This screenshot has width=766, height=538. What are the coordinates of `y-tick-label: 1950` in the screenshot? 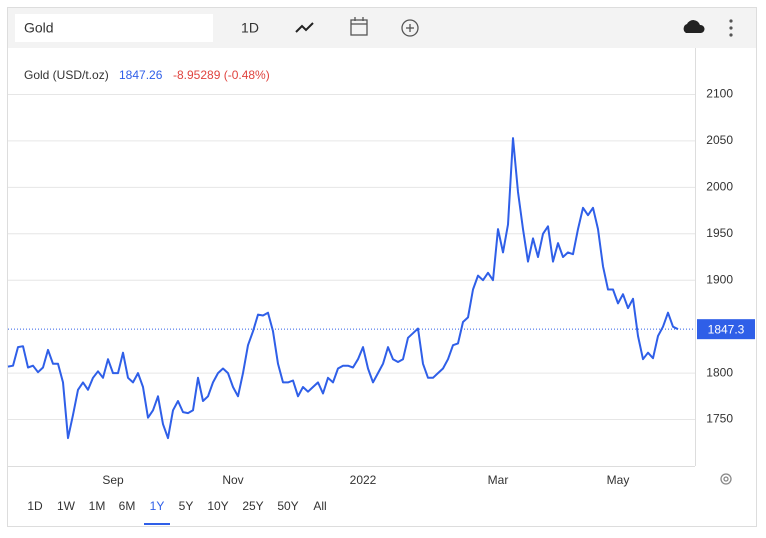 It's located at (719, 233).